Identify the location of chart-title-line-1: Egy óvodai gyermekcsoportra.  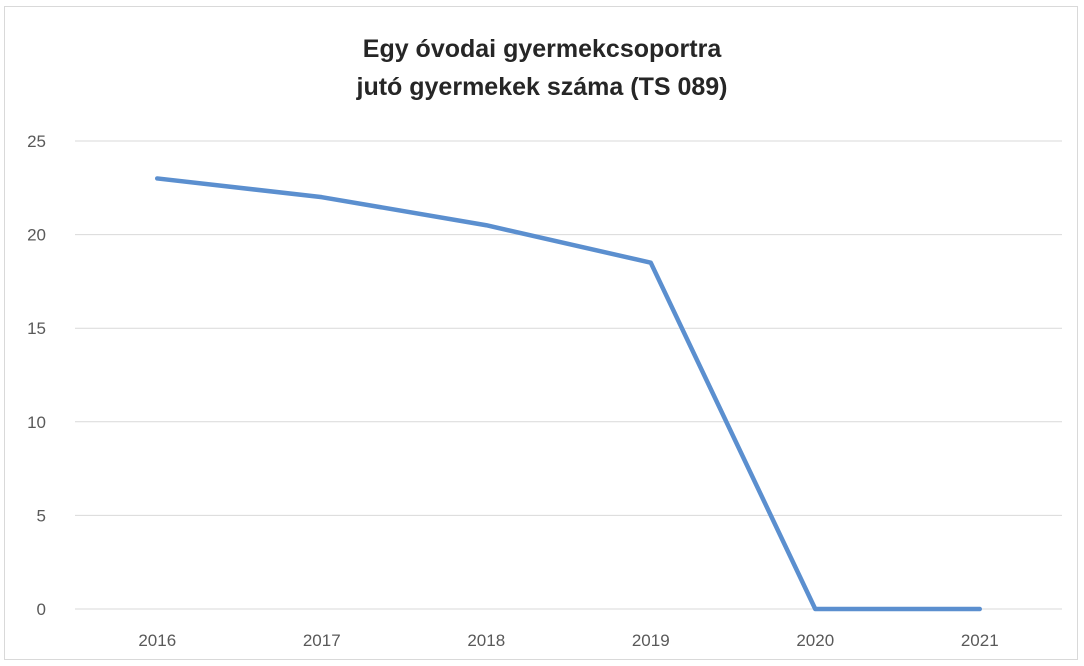
(542, 49).